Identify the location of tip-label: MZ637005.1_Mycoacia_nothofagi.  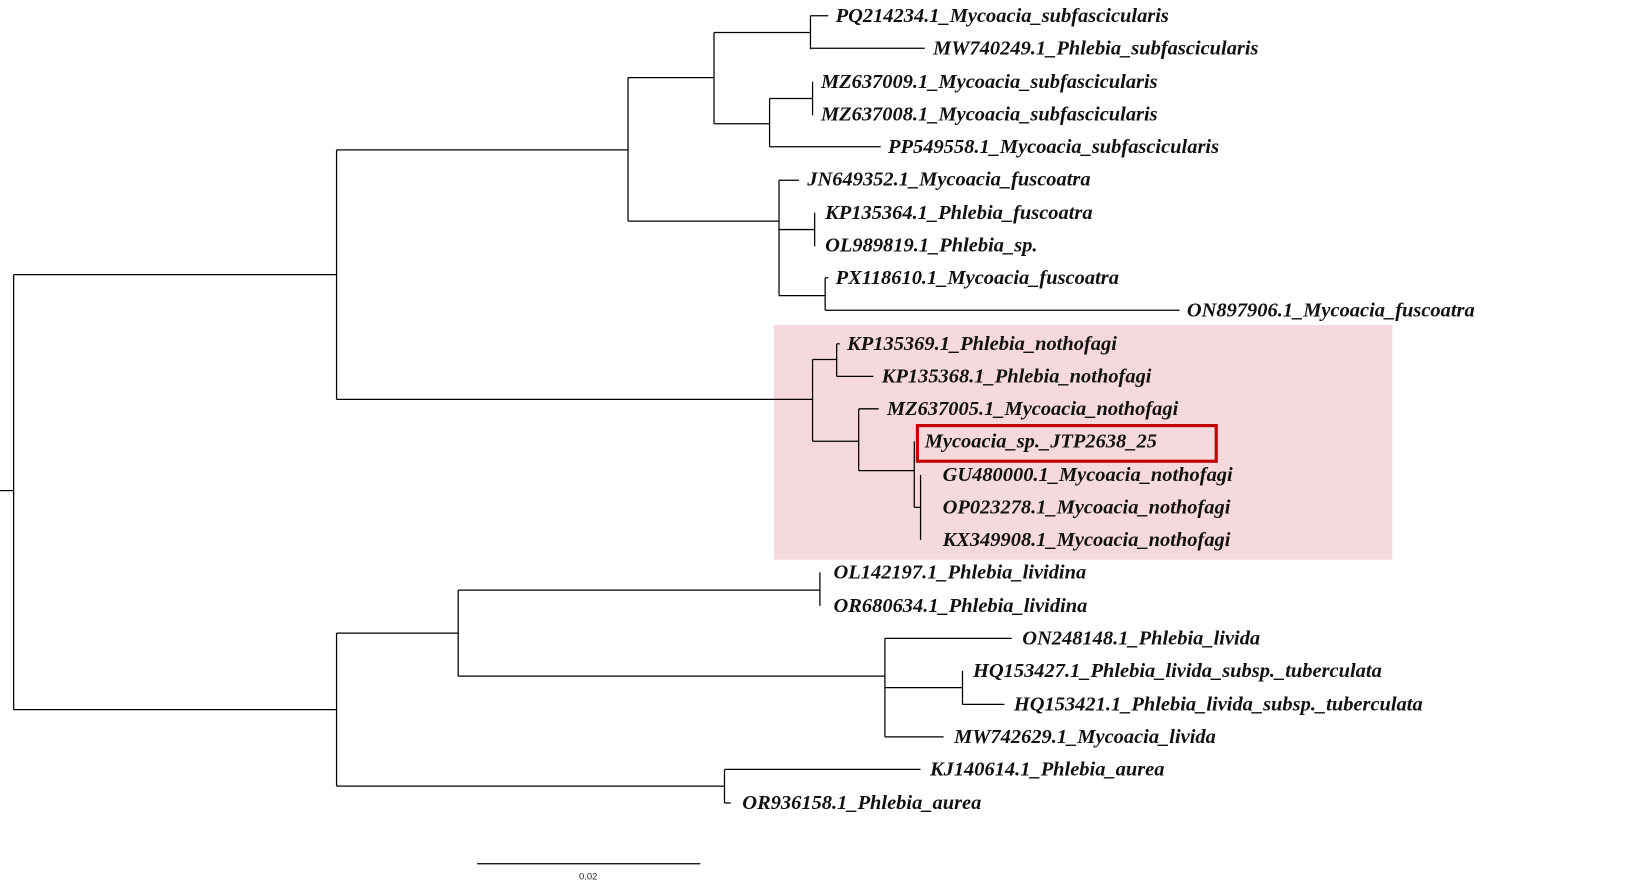
(1032, 409).